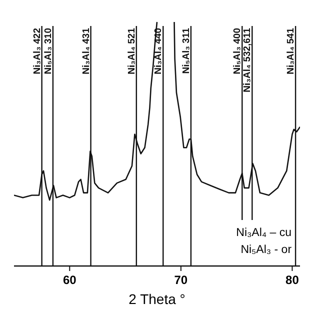 This screenshot has height=320, width=320. I want to click on ref-line-label: Ni₃Al₄ 521, so click(132, 50).